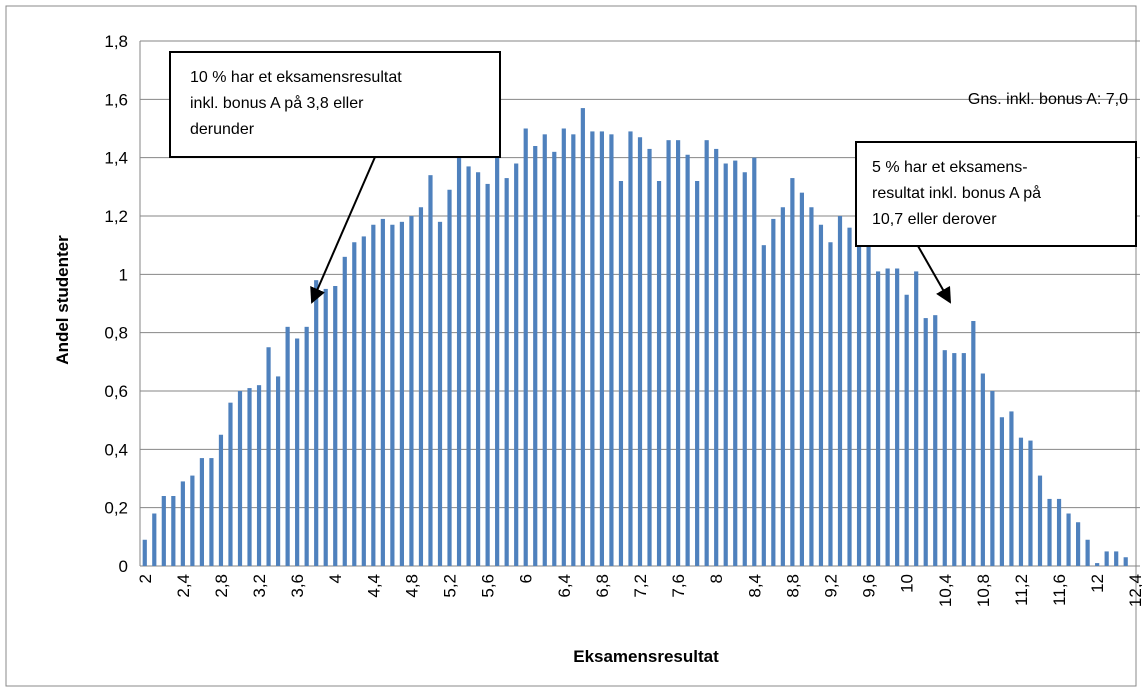 The image size is (1142, 697). Describe the element at coordinates (411, 586) in the screenshot. I see `x-tick-label: 4,8` at that location.